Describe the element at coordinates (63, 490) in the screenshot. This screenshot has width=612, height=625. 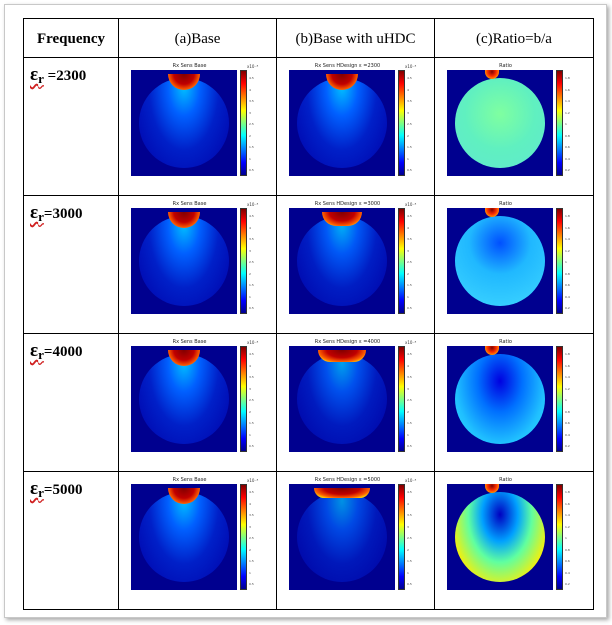
I see `permittivity-value: =5000` at that location.